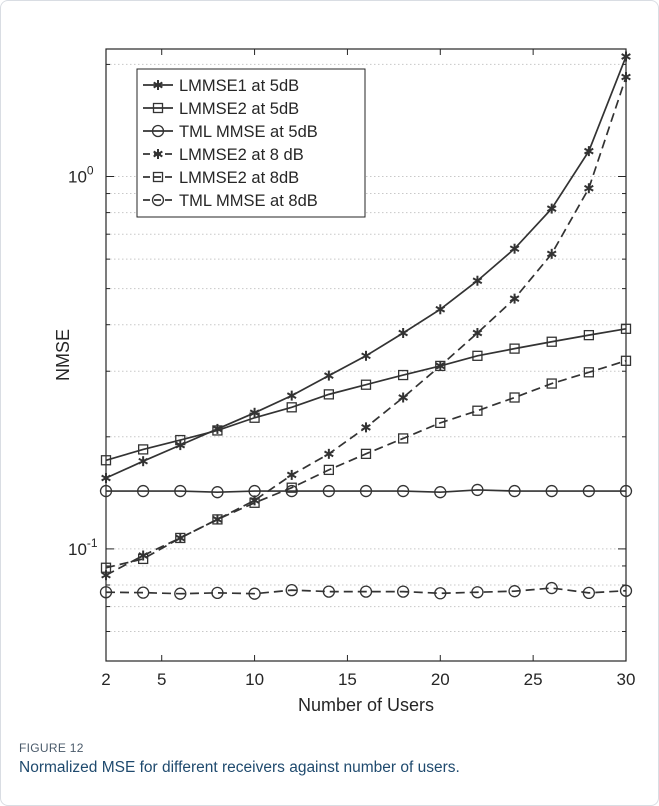 Image resolution: width=659 pixels, height=806 pixels. I want to click on legend-label: LMMSE2 at 8 dB, so click(241, 155).